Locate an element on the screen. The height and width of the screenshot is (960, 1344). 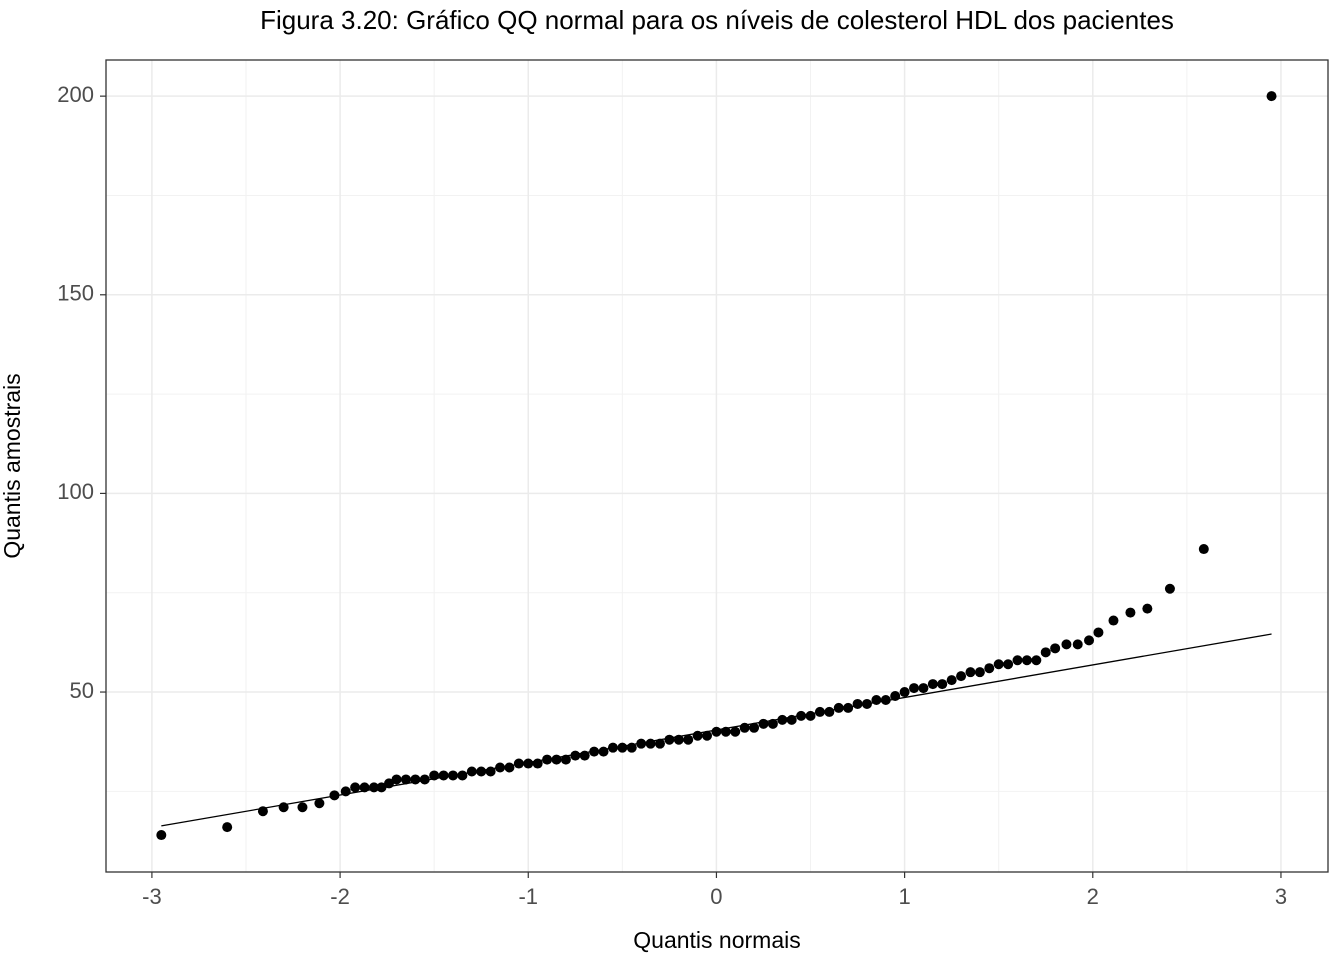
y-tick-label: 200 is located at coordinates (75, 94).